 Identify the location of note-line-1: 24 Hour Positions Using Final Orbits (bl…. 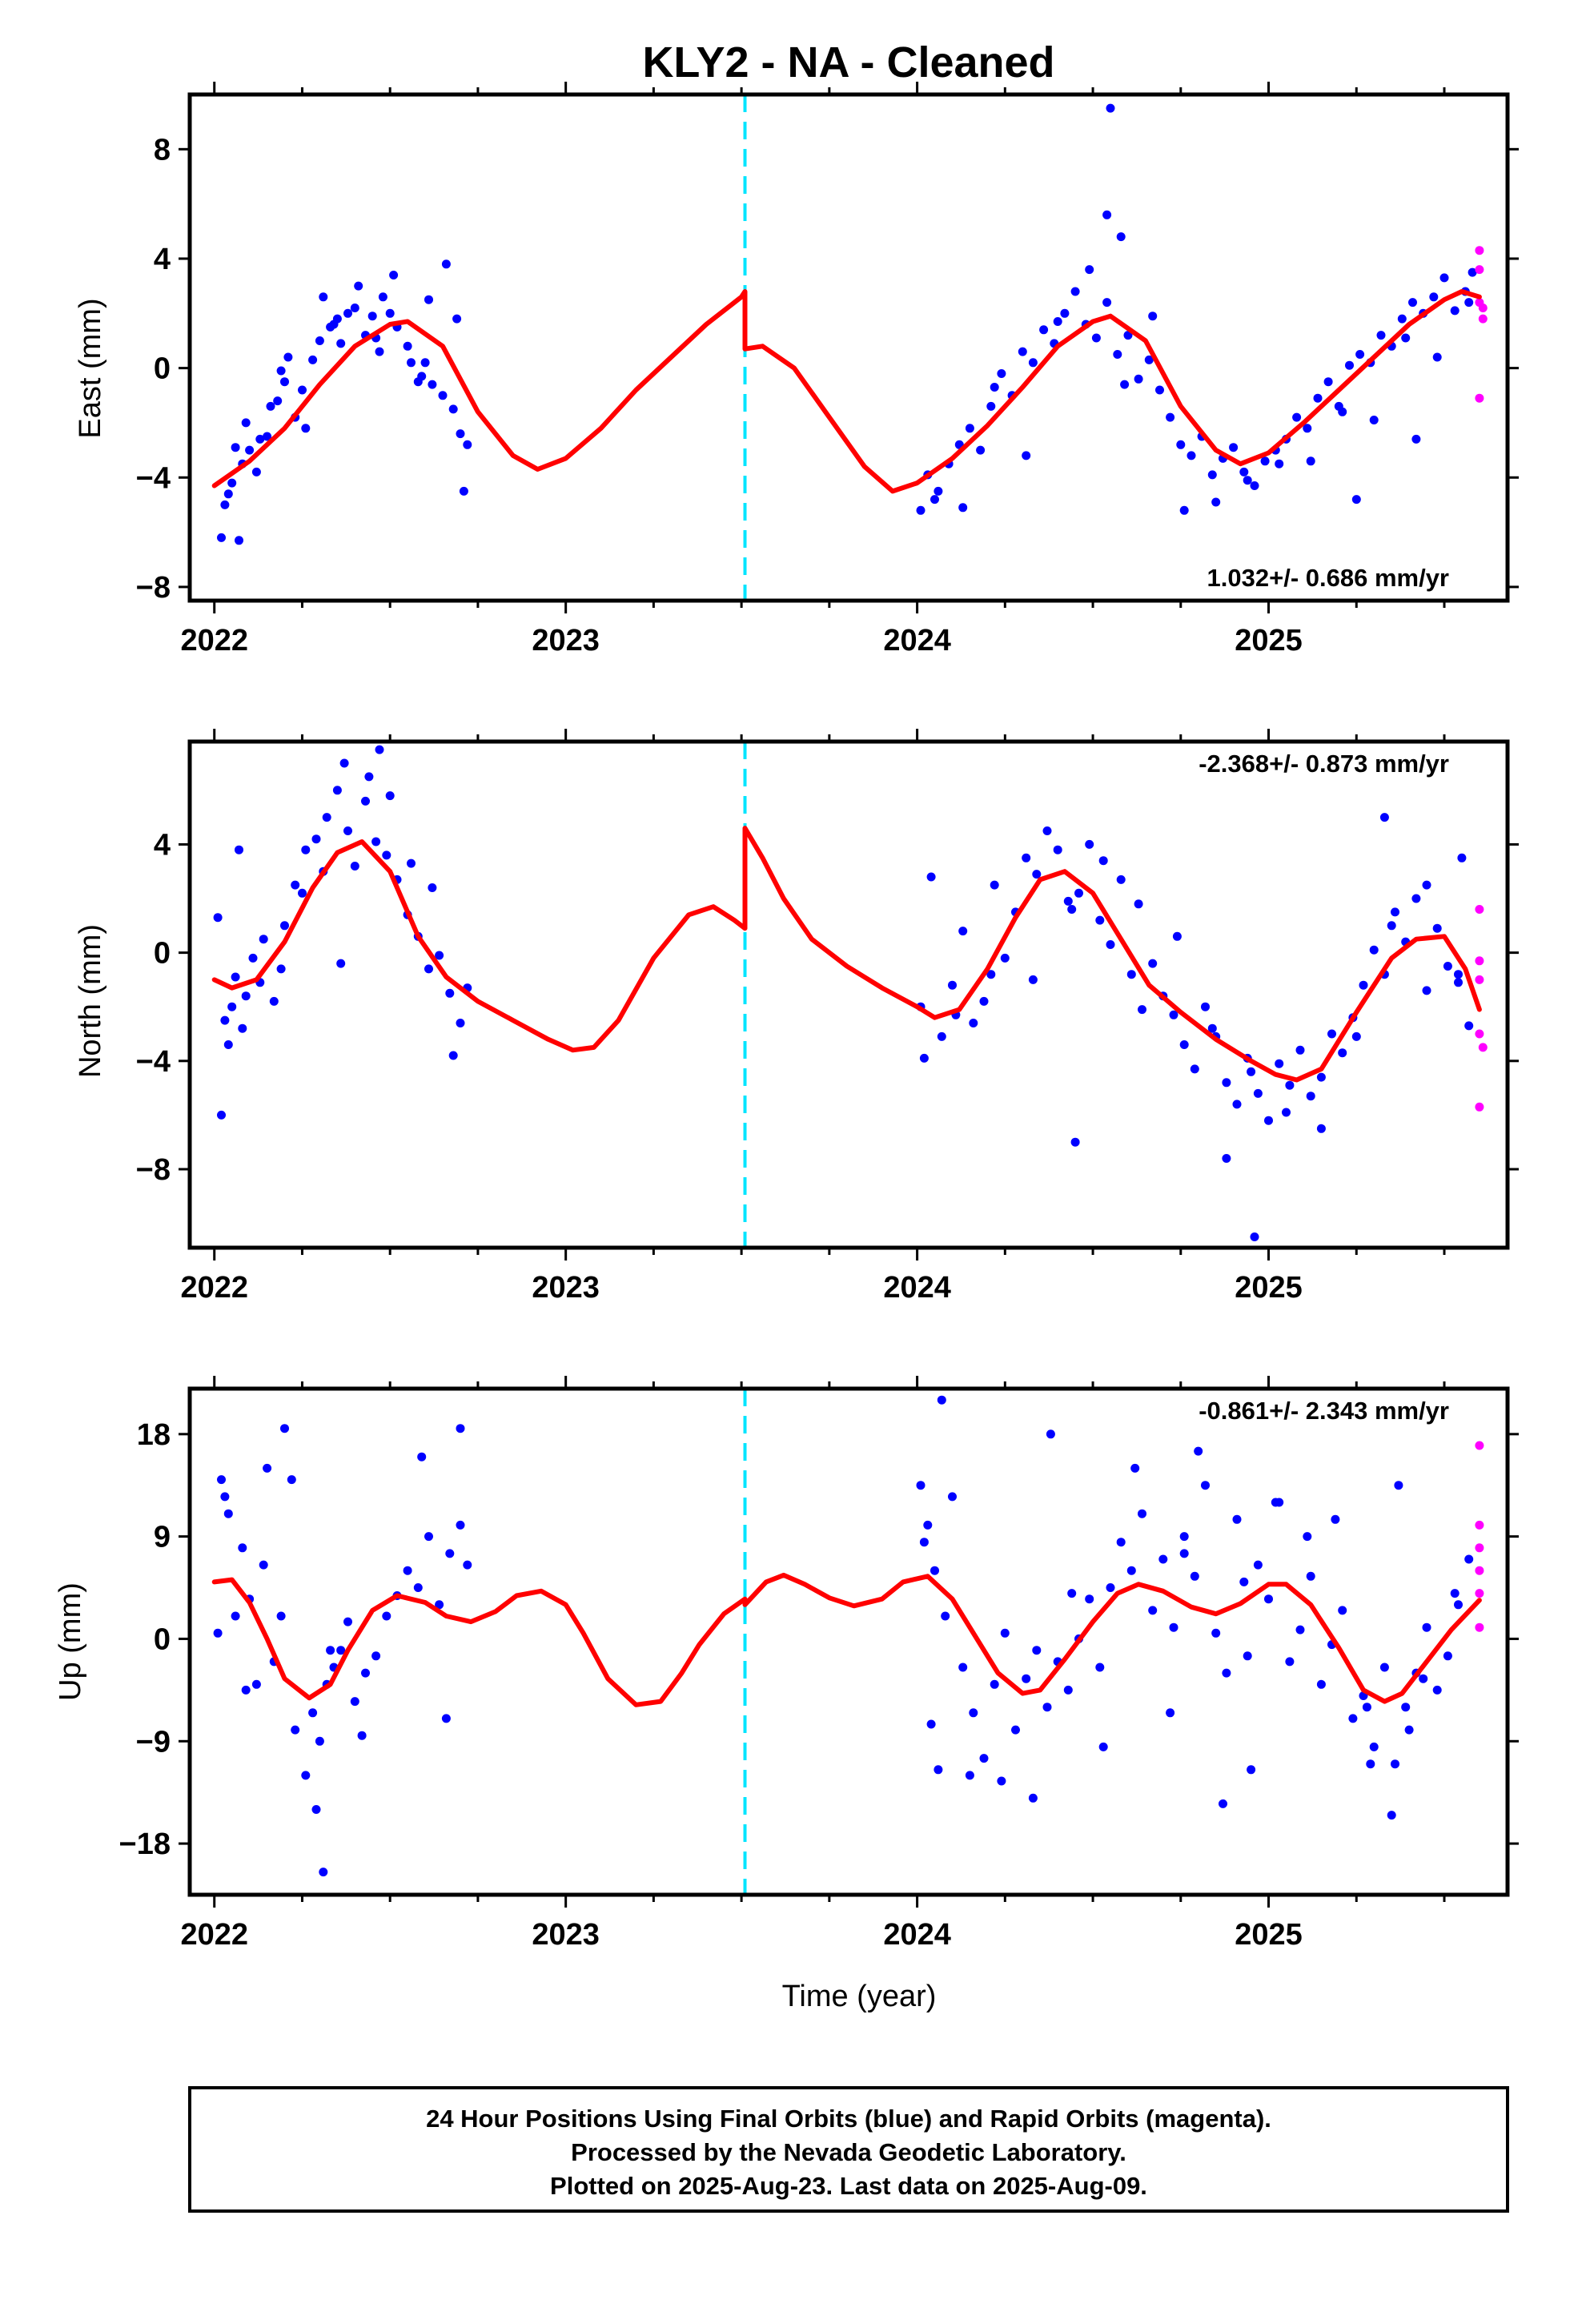
(848, 2119).